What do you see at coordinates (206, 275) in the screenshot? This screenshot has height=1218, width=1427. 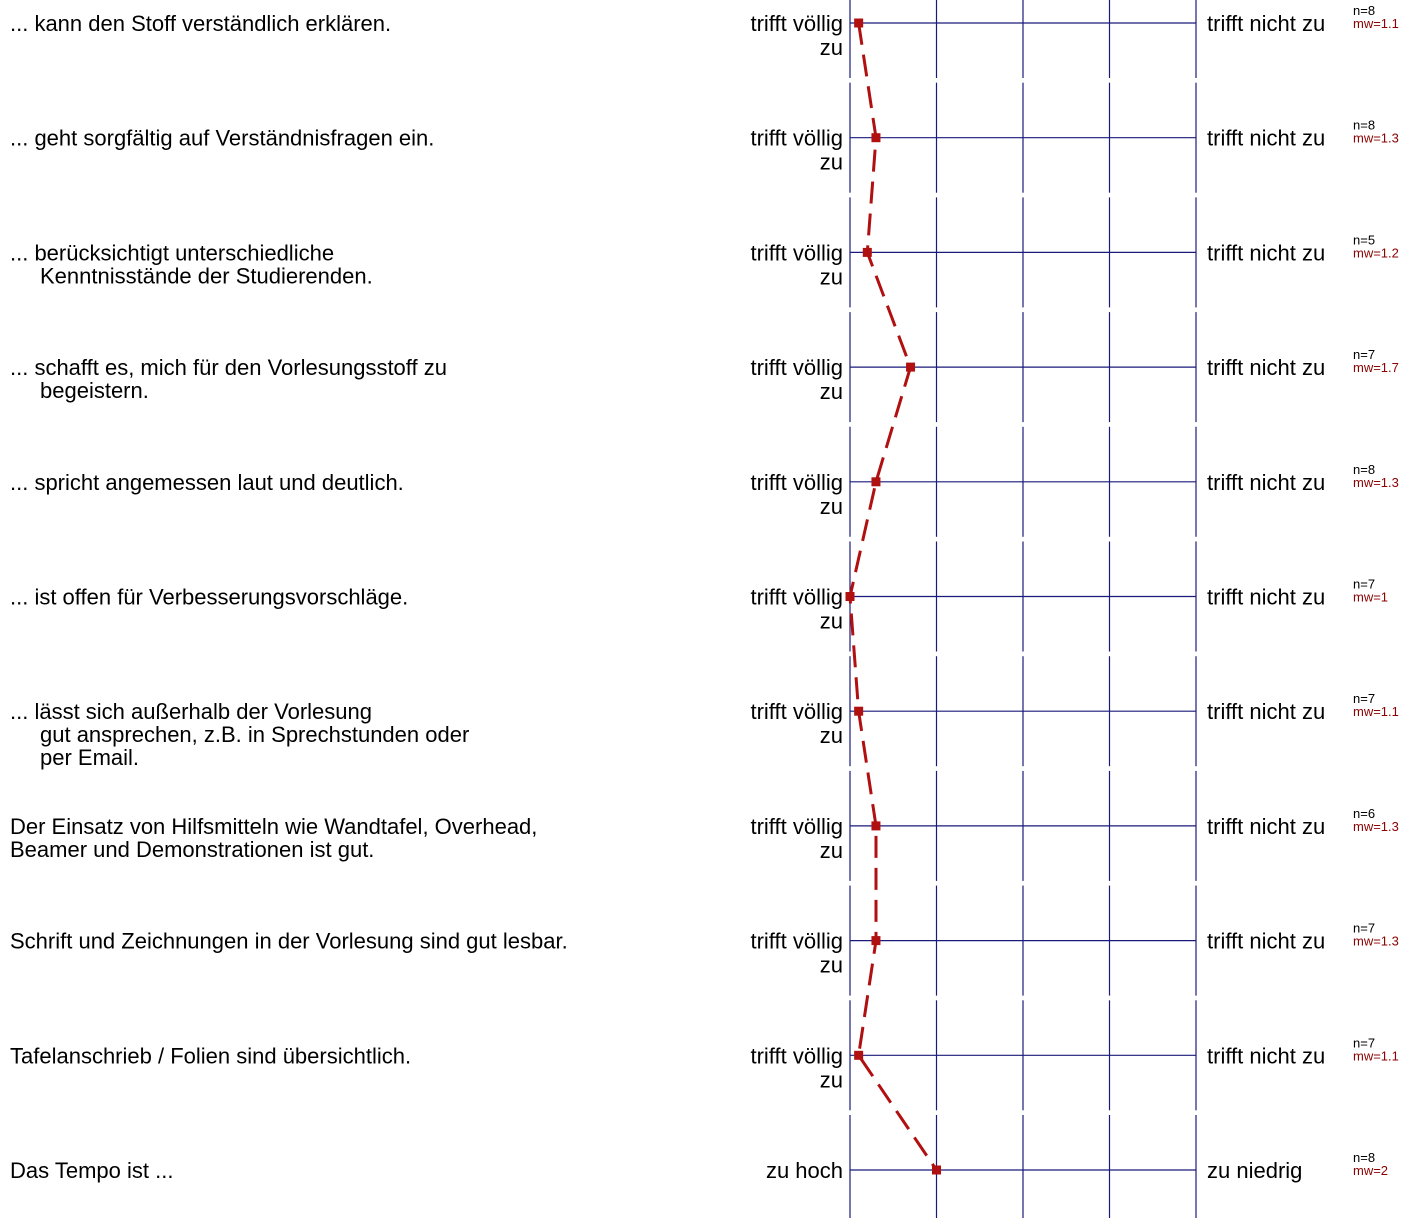 I see `question-text: Kenntnisstände der Studierenden.` at bounding box center [206, 275].